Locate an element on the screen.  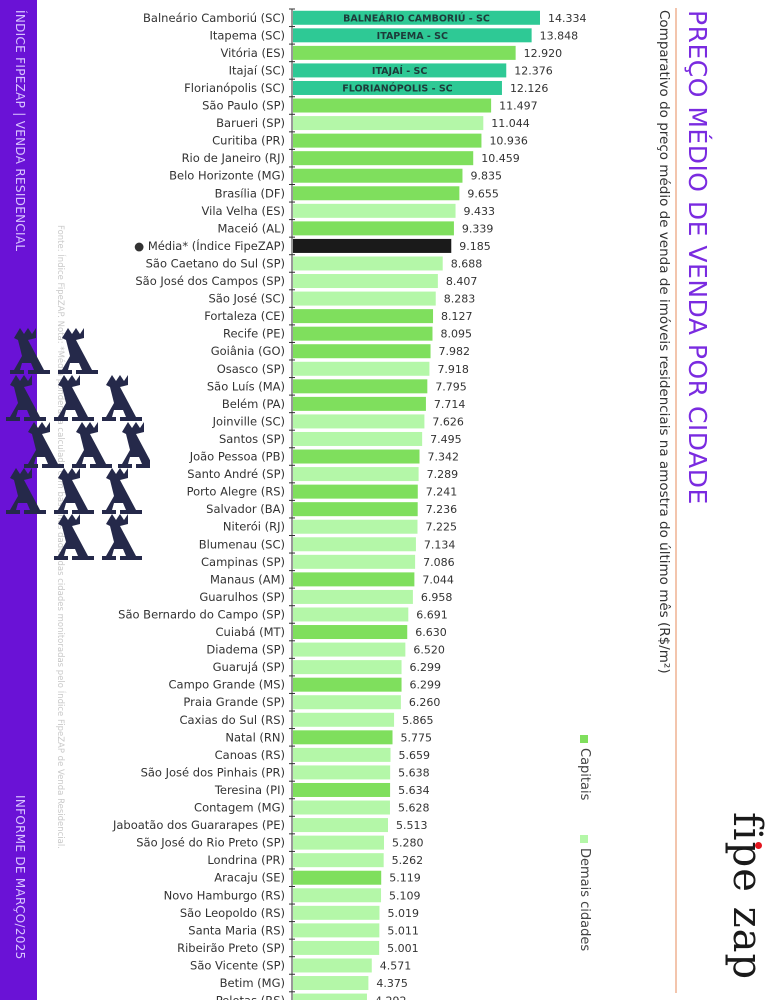
category-label: Santo André (SP) is located at coordinates (236, 474).